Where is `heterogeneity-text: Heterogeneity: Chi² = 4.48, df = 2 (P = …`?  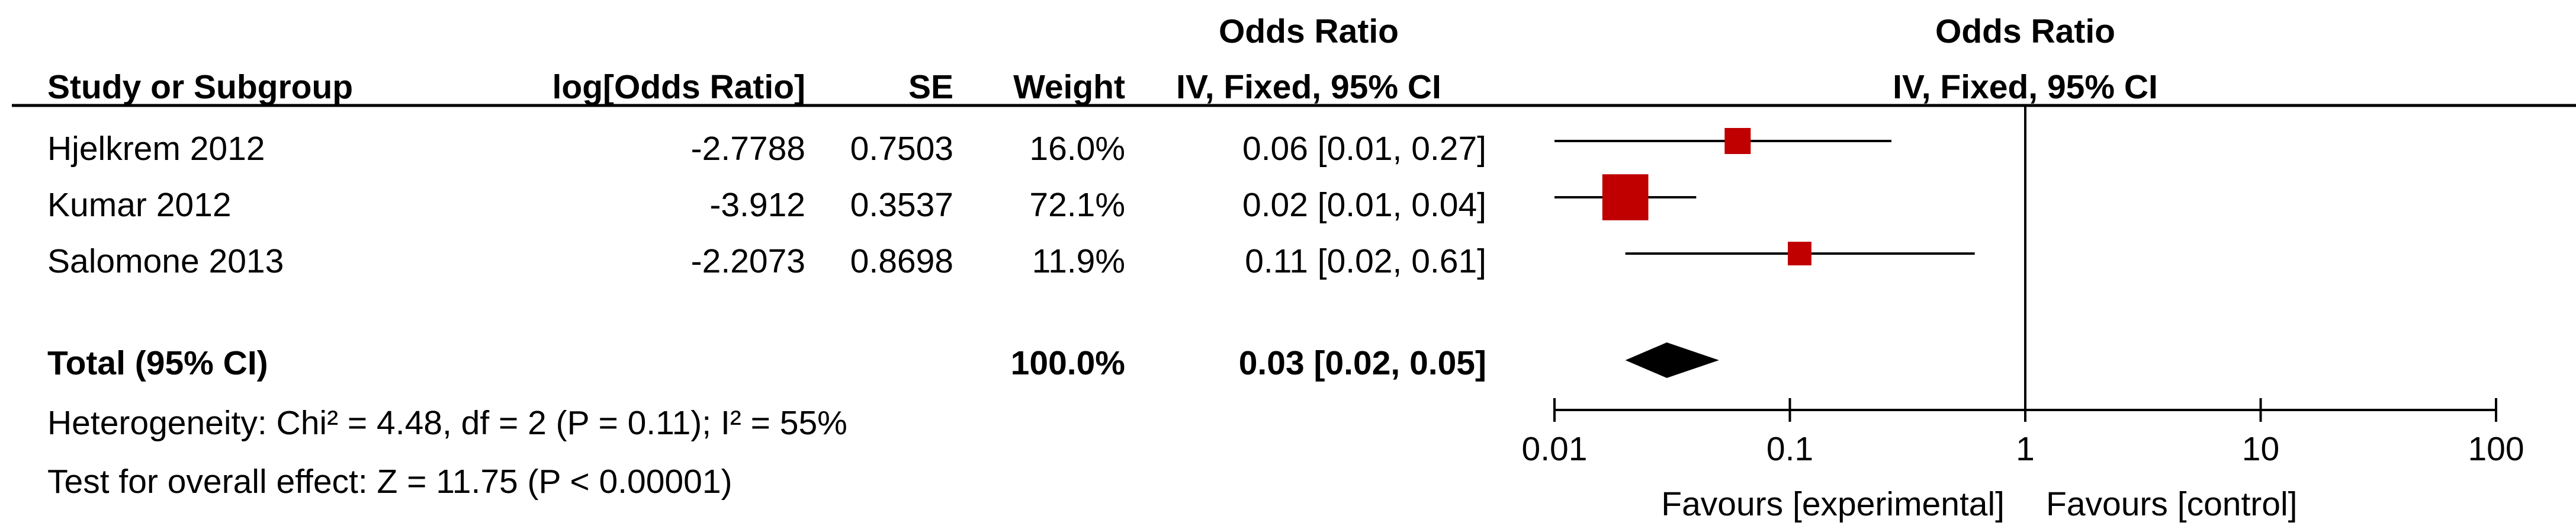
heterogeneity-text: Heterogeneity: Chi² = 4.48, df = 2 (P = … is located at coordinates (447, 423).